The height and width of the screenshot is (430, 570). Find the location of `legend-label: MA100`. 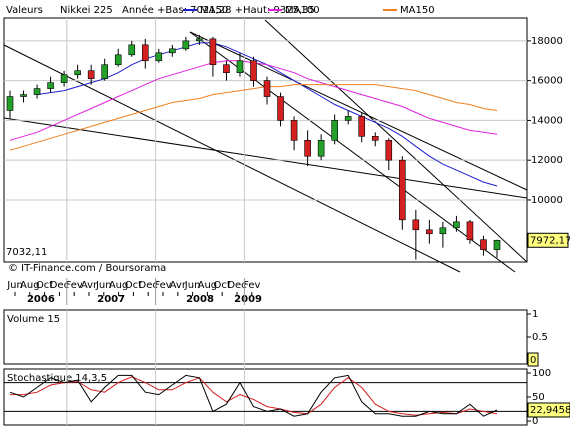

legend-label: MA100 is located at coordinates (302, 10).